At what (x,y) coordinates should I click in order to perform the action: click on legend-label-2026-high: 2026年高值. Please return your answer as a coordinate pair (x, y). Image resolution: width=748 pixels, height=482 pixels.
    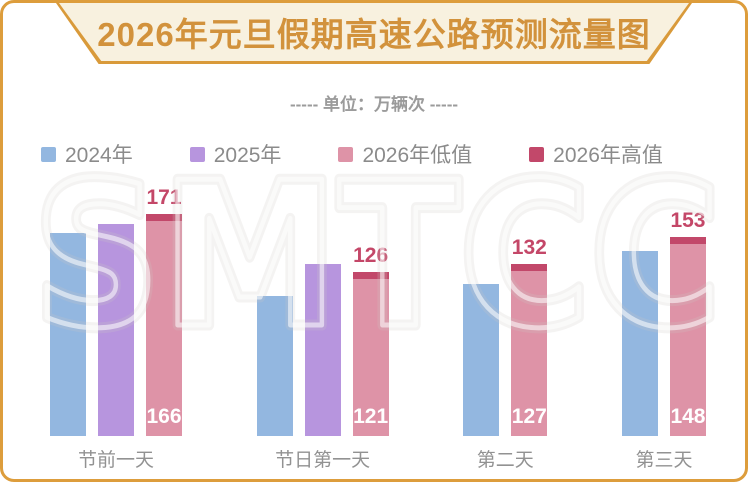
    Looking at the image, I should click on (608, 155).